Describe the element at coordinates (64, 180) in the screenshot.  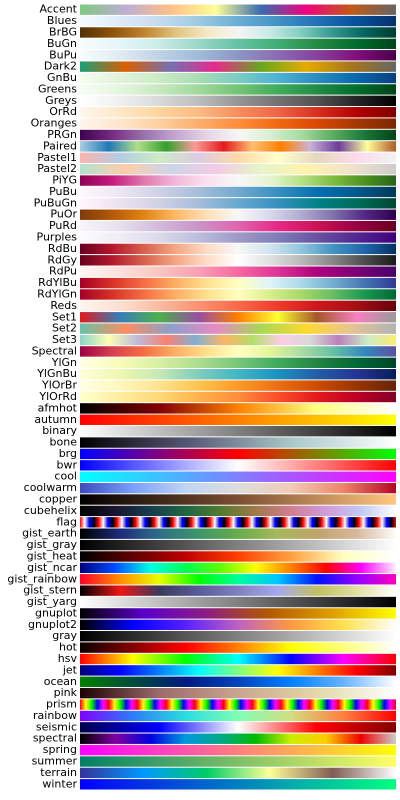
I see `colormap-name: PiYG` at that location.